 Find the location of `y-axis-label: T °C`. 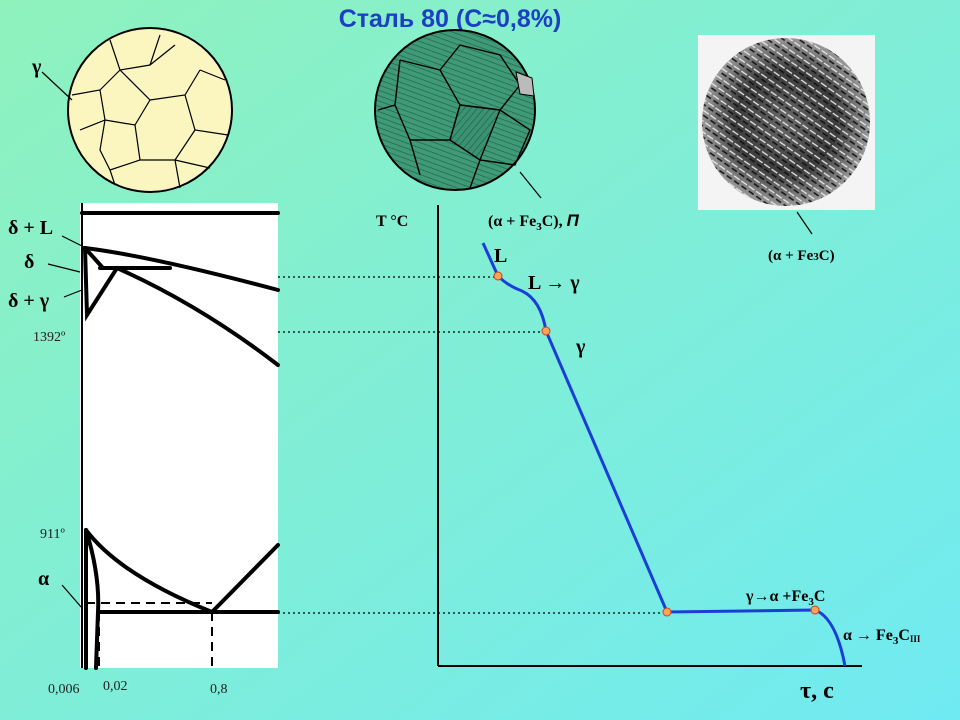

y-axis-label: T °C is located at coordinates (392, 221).